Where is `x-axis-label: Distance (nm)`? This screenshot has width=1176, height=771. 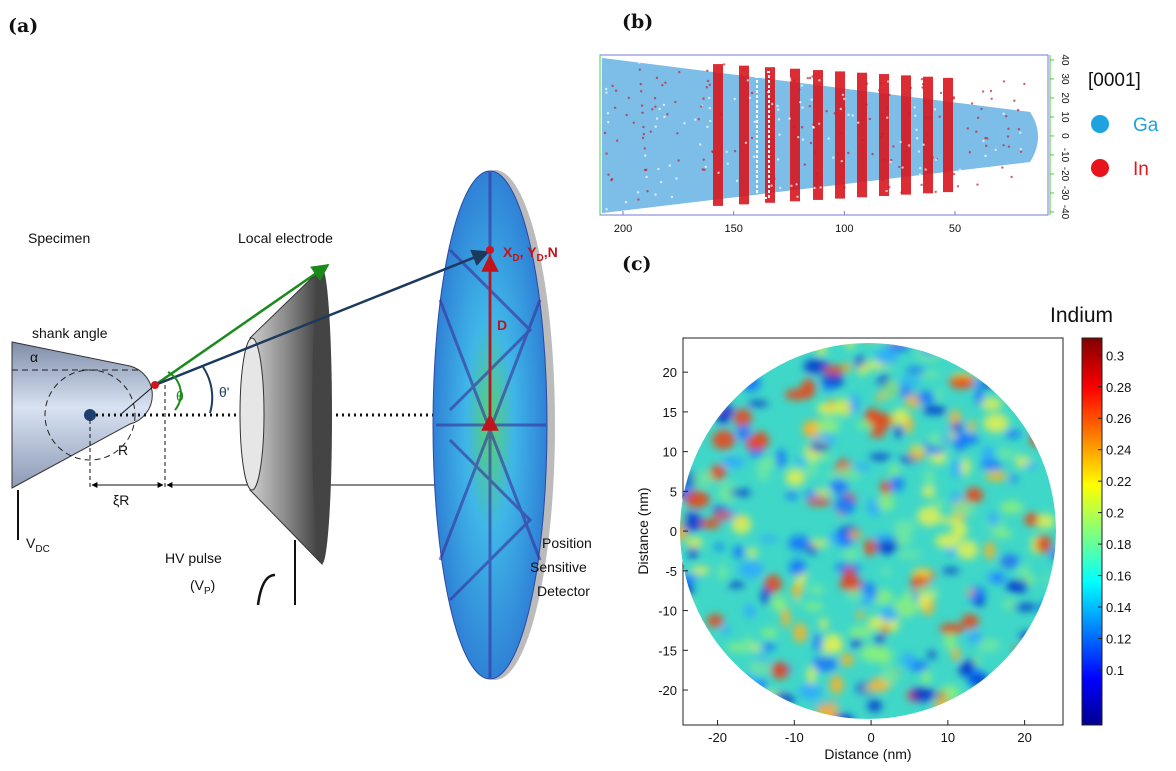
x-axis-label: Distance (nm) is located at coordinates (867, 754).